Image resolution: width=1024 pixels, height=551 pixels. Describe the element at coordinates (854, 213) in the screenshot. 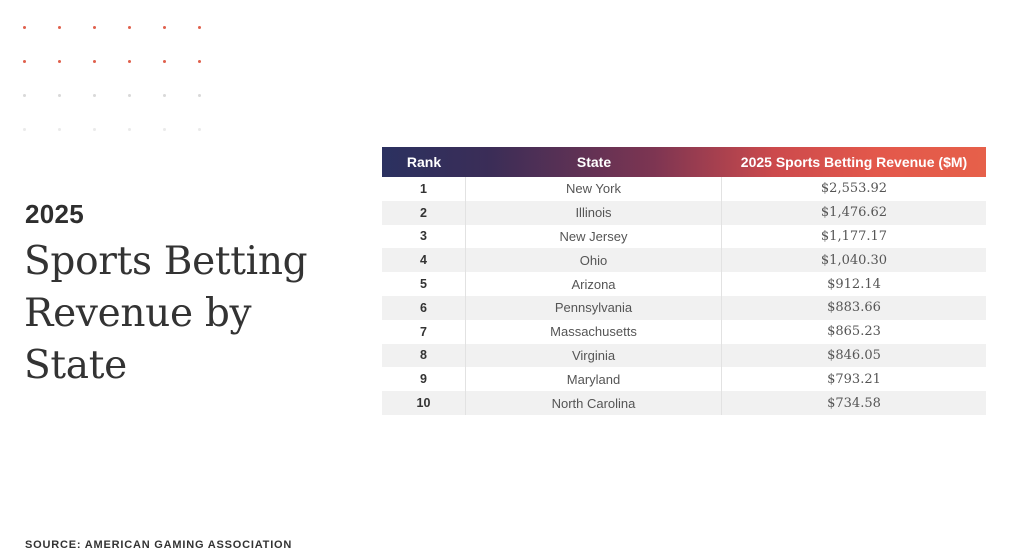

I see `revenue-cell: $1,476.62` at that location.